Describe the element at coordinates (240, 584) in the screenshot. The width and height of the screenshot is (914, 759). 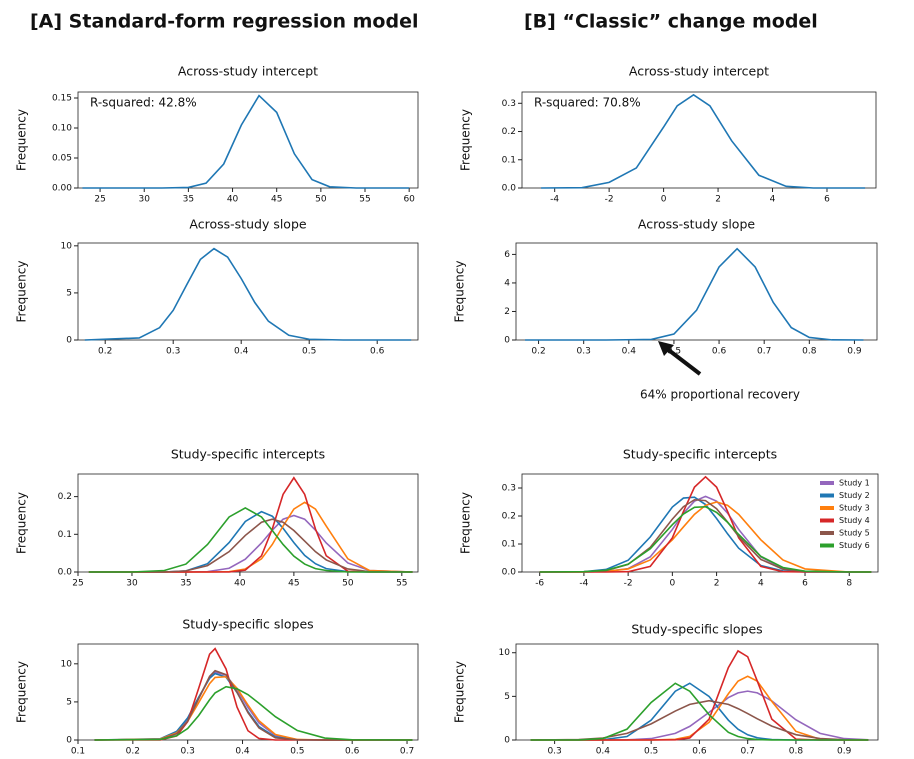
I see `x-tick-label: 40` at that location.